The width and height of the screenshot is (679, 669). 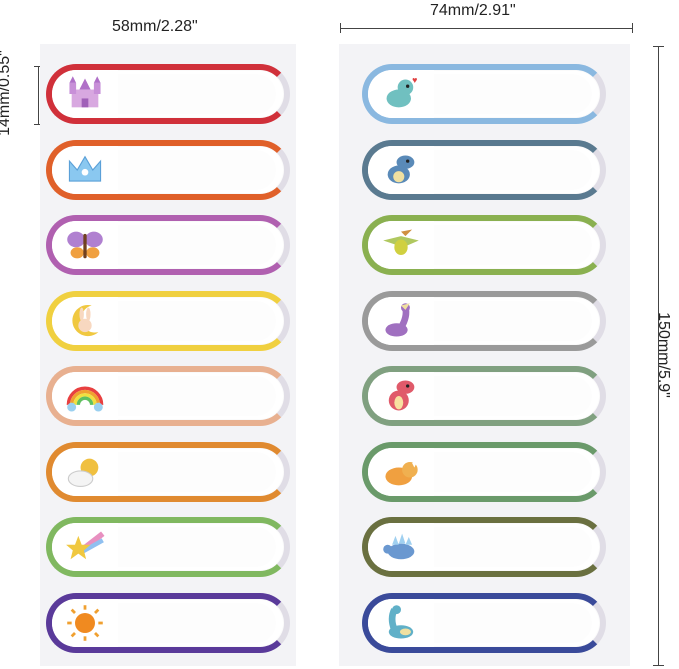 I want to click on rainbow-icon, so click(x=85, y=399).